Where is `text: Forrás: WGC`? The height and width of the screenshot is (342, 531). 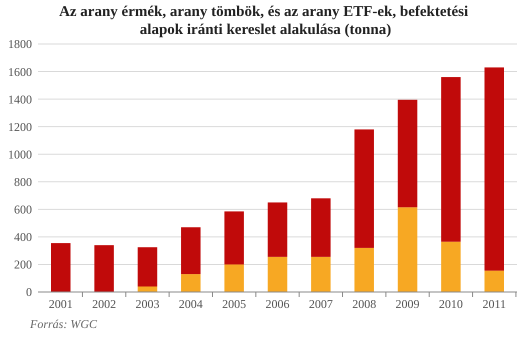 text: Forrás: WGC is located at coordinates (63, 324).